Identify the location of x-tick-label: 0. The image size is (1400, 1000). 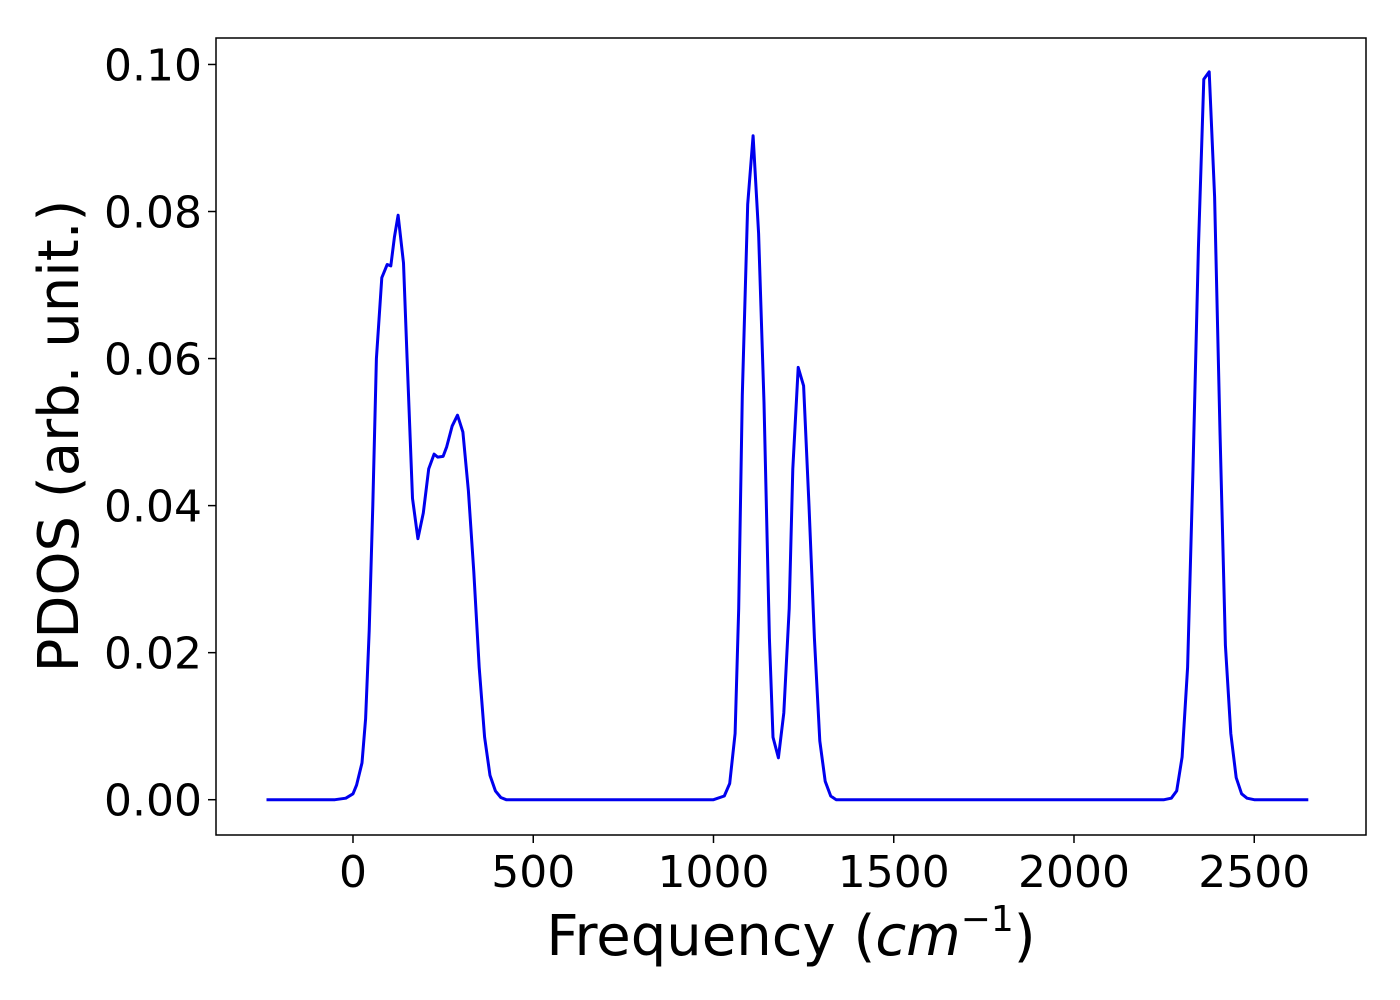
(353, 872).